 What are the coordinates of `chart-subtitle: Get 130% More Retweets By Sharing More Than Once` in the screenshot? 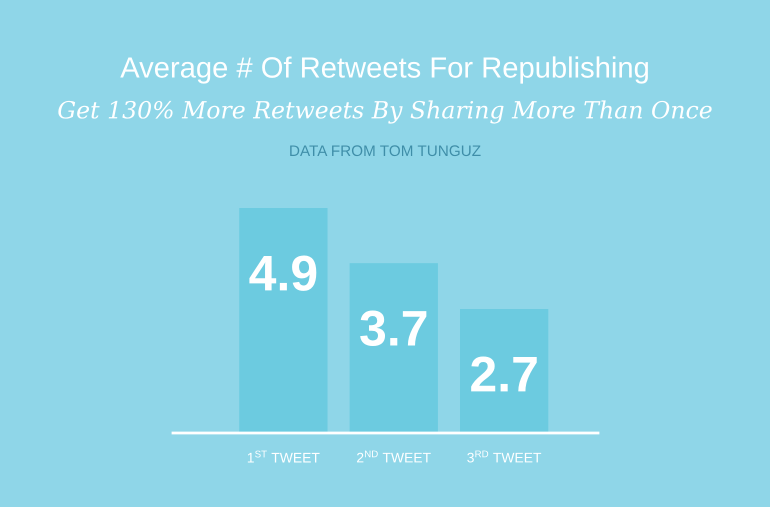 It's located at (385, 112).